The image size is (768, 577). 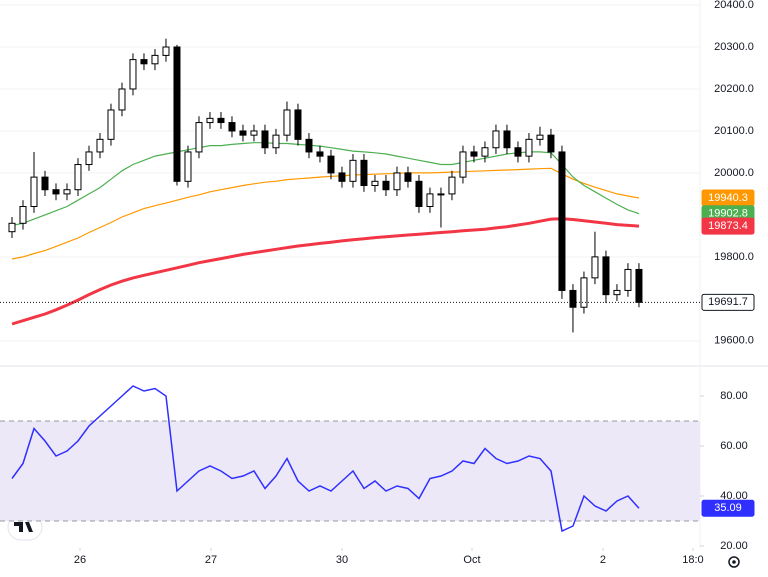 I want to click on y-tick-label: 20200.0, so click(x=734, y=89).